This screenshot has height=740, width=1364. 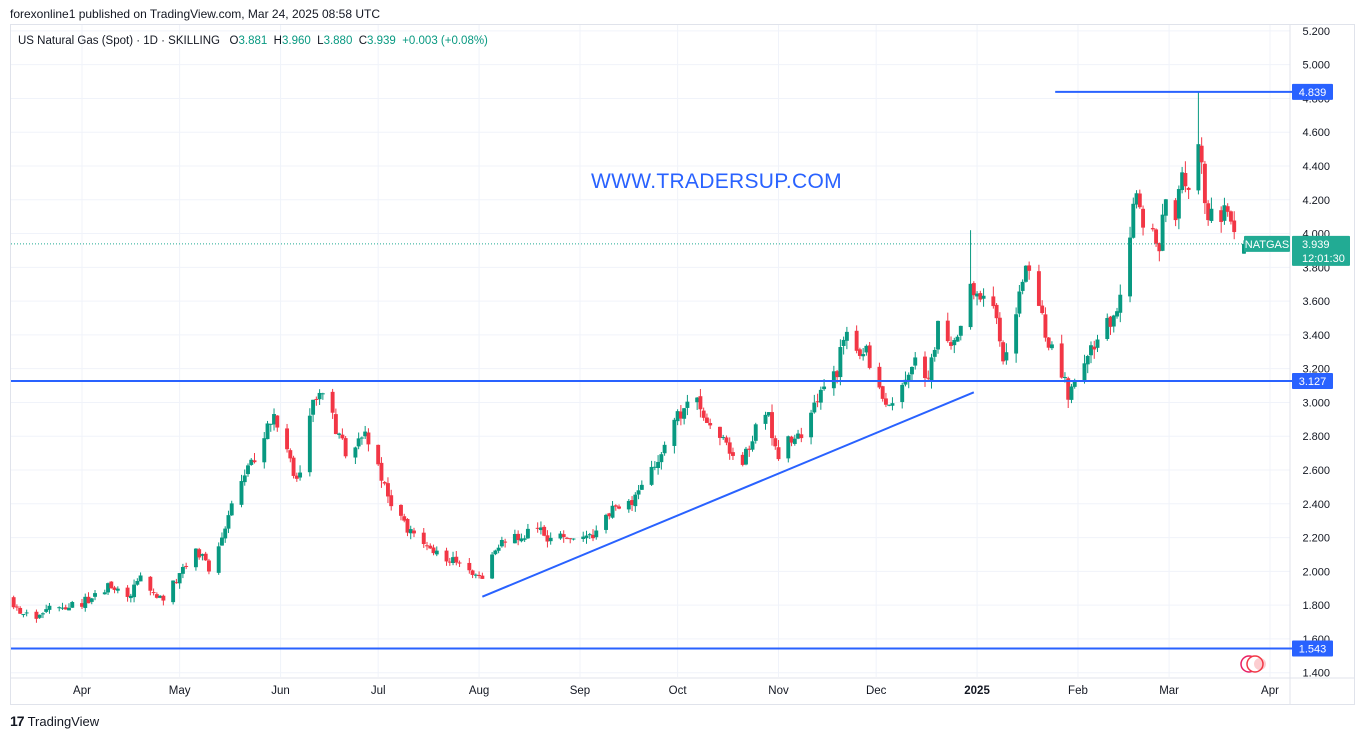 What do you see at coordinates (1316, 437) in the screenshot?
I see `y-tick-label: 2.800` at bounding box center [1316, 437].